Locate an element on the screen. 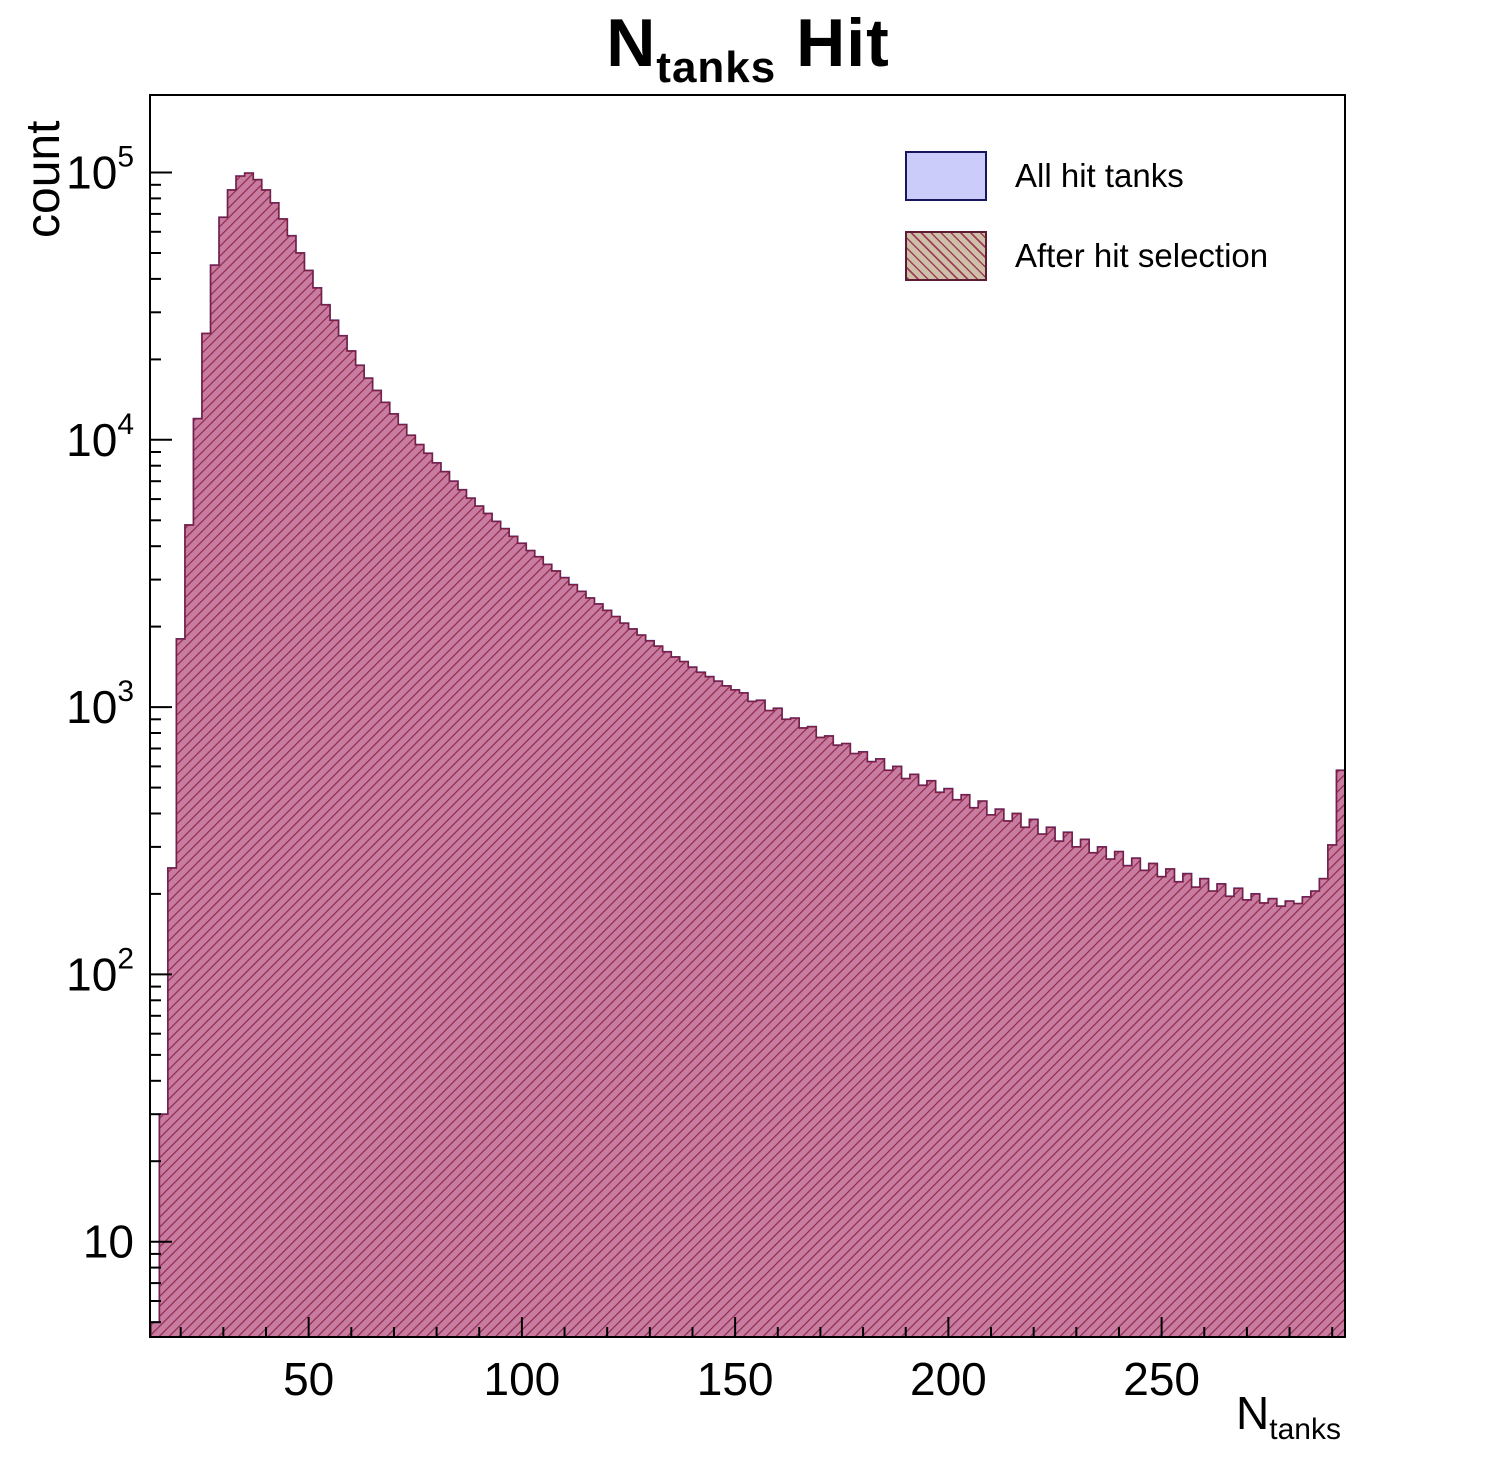 This screenshot has width=1496, height=1472. title-main: N is located at coordinates (631, 43).